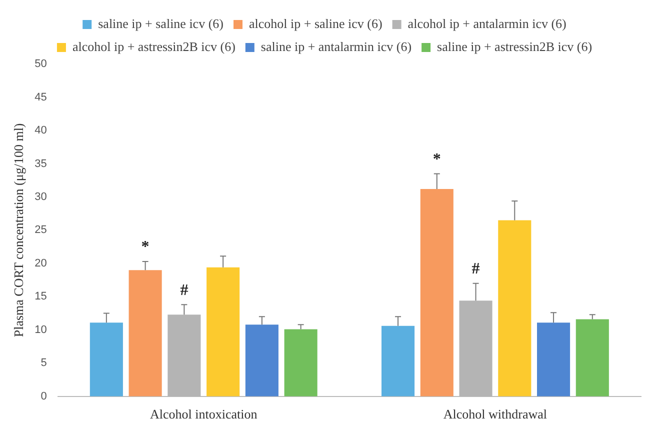  Describe the element at coordinates (40, 330) in the screenshot. I see `y-tick-label: 10` at that location.